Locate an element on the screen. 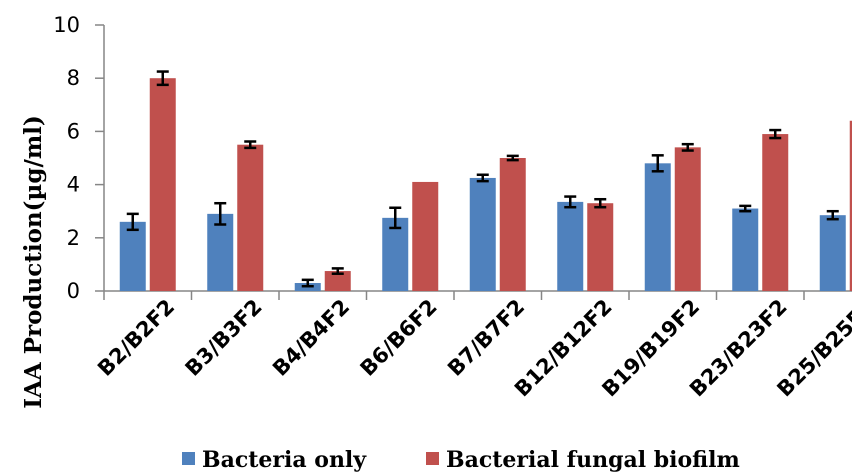  legend-label: Bacteria only is located at coordinates (284, 460).